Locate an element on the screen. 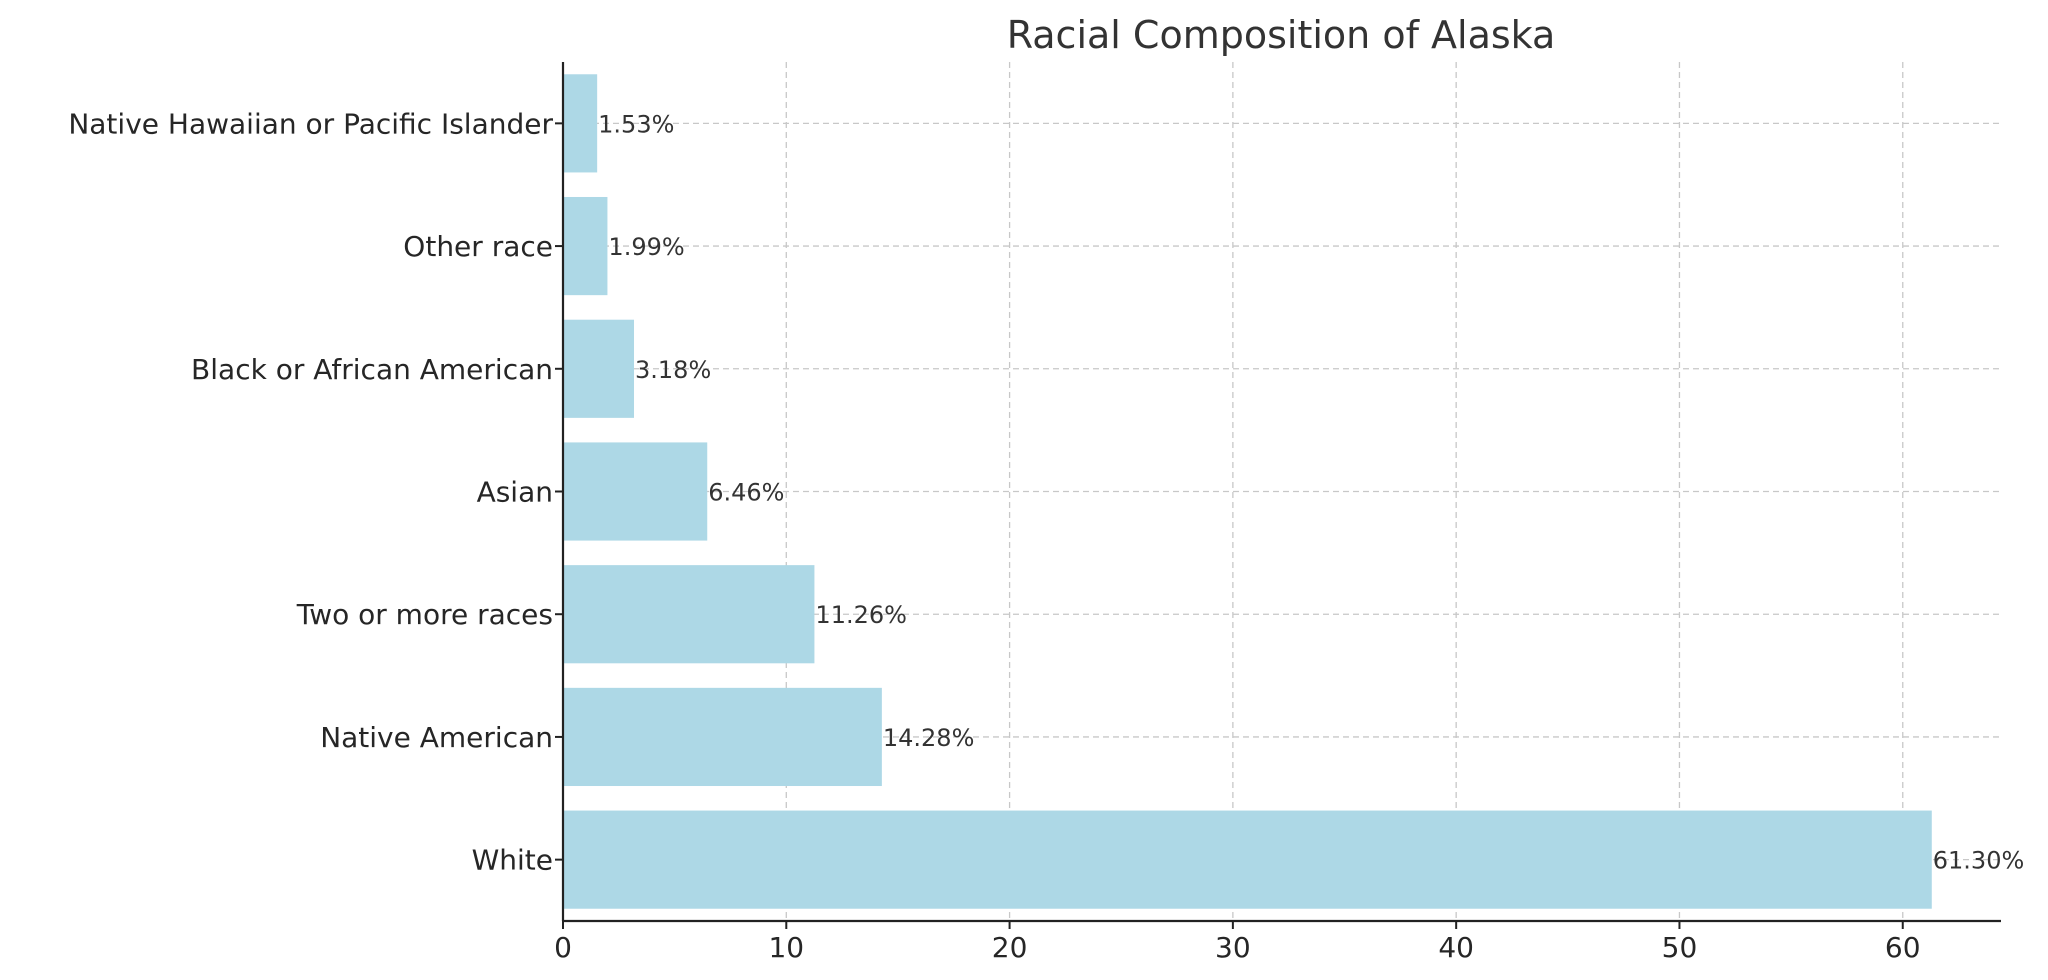 The width and height of the screenshot is (2048, 980). x-tick-label: 40 is located at coordinates (1456, 947).